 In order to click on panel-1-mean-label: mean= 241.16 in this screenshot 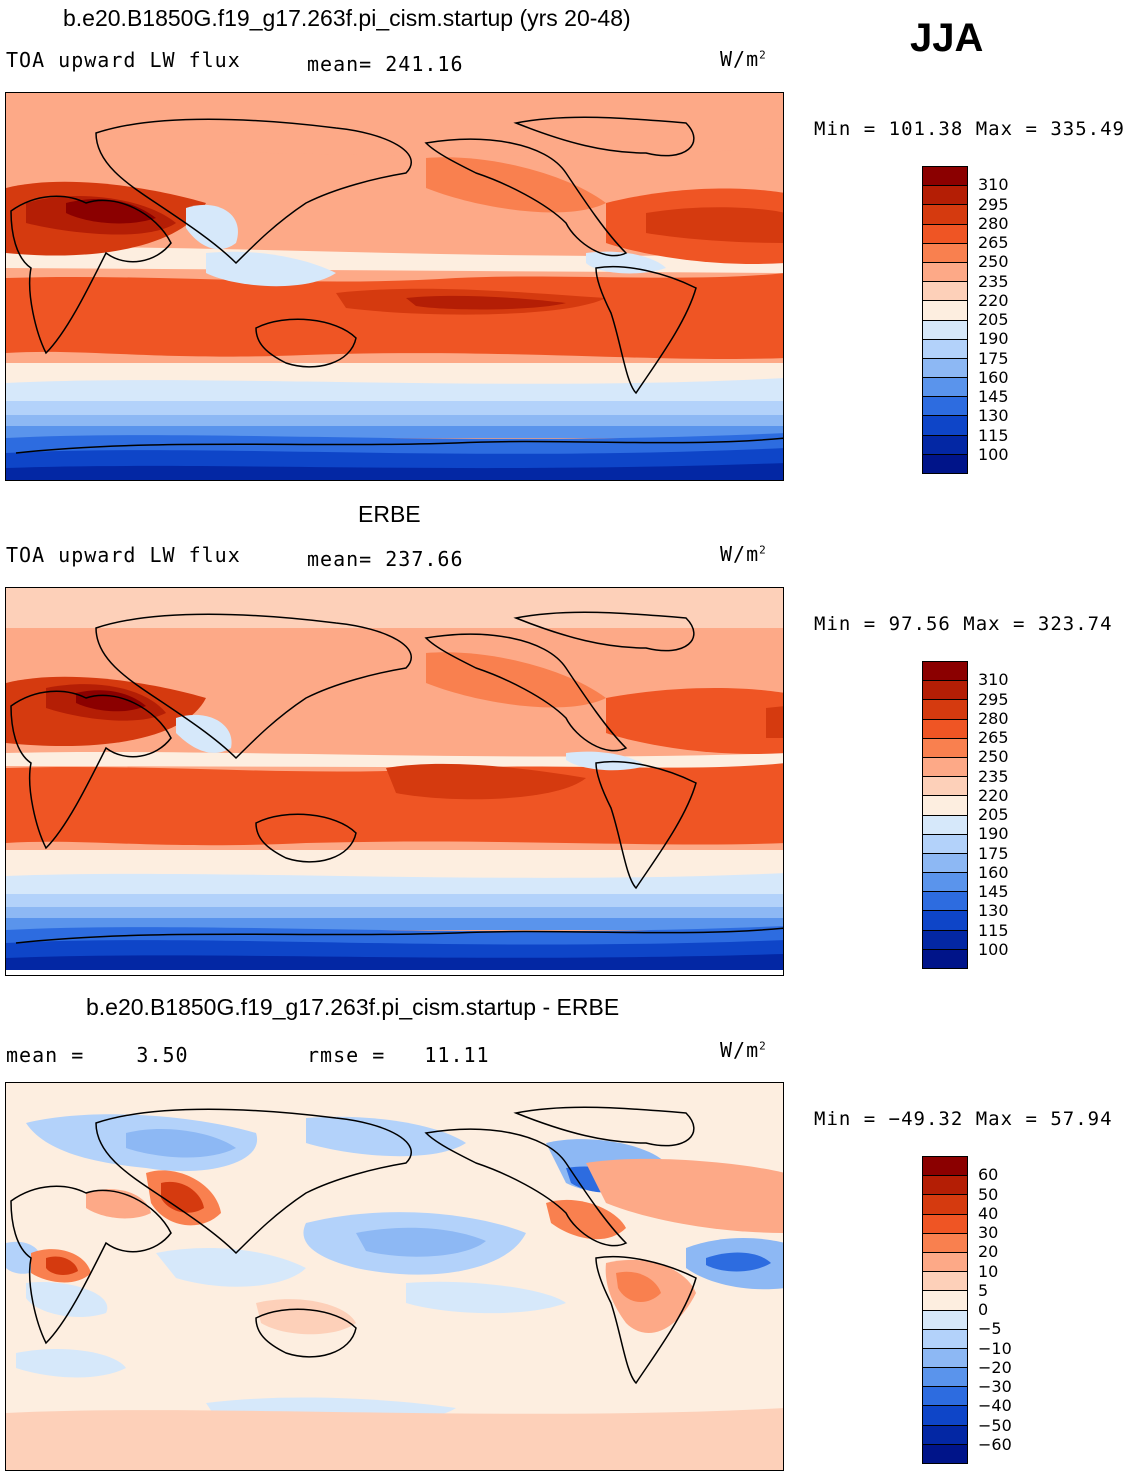, I will do `click(385, 64)`.